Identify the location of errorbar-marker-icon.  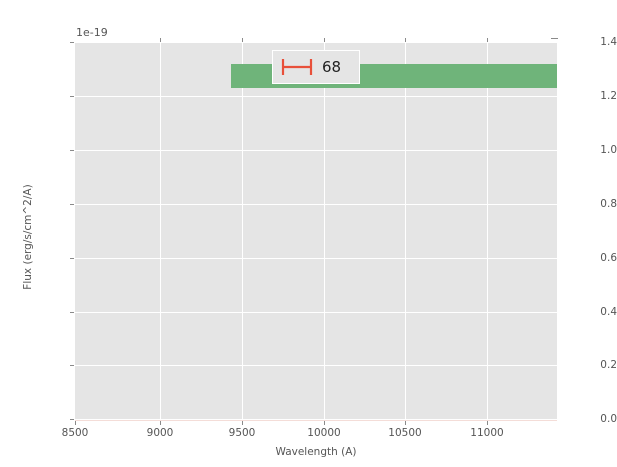
(297, 67).